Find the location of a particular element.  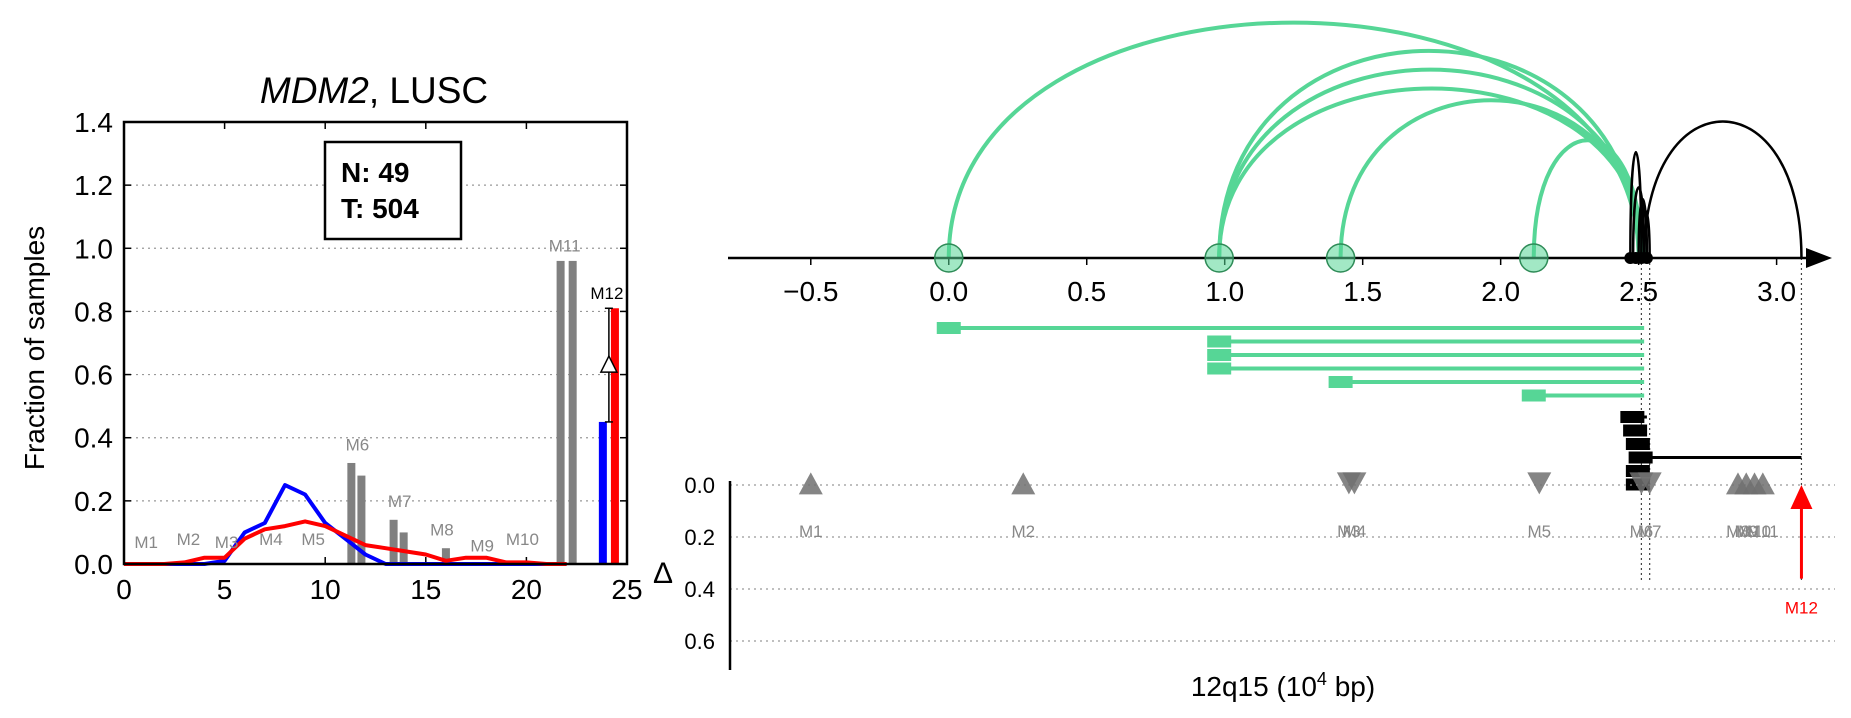

motif-label: M5 is located at coordinates (313, 539).